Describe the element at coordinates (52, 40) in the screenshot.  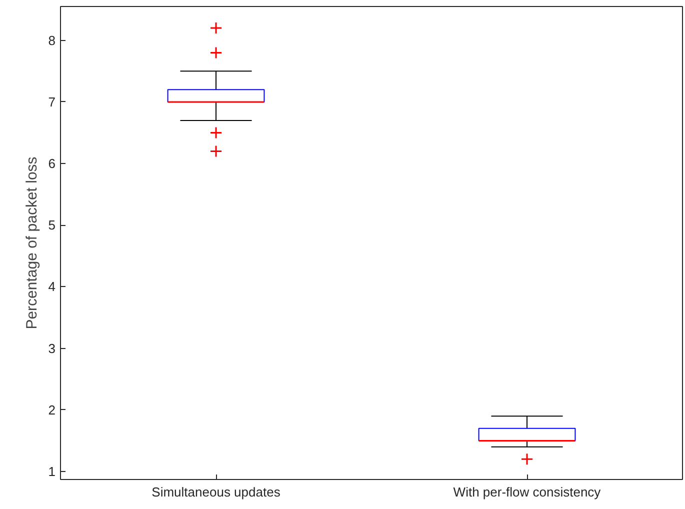
I see `y-tick-label: 8` at that location.